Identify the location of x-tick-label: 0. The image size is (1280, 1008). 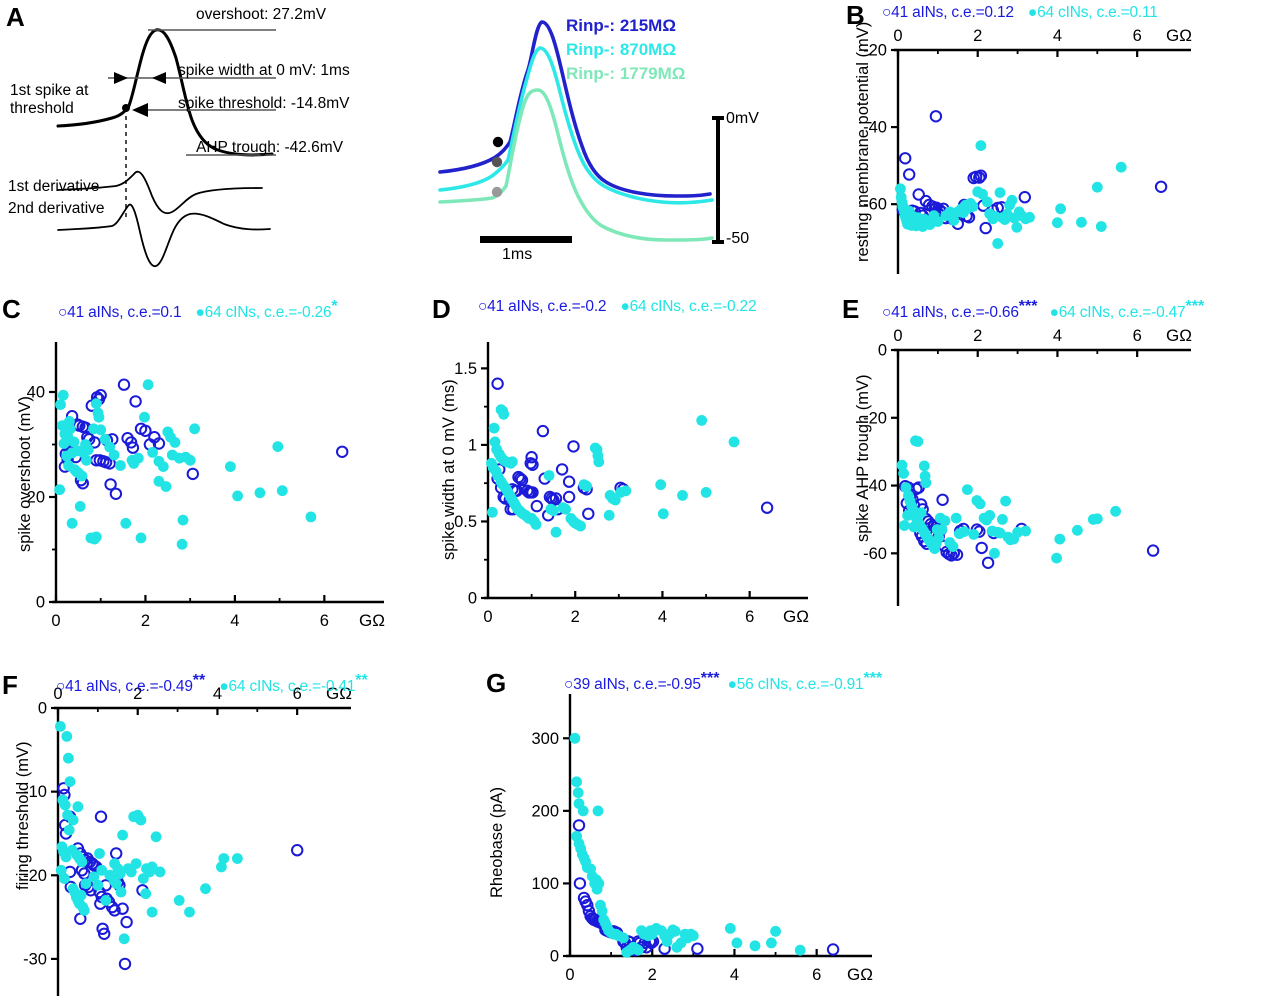
(897, 336).